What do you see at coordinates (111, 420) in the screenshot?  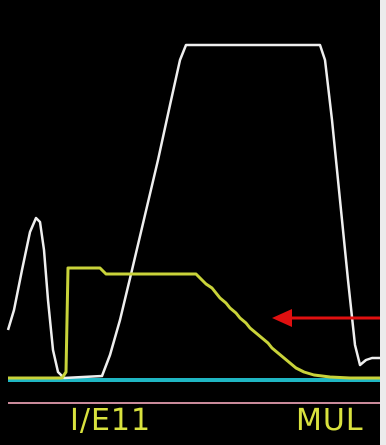 I see `mode-label: I/E11` at bounding box center [111, 420].